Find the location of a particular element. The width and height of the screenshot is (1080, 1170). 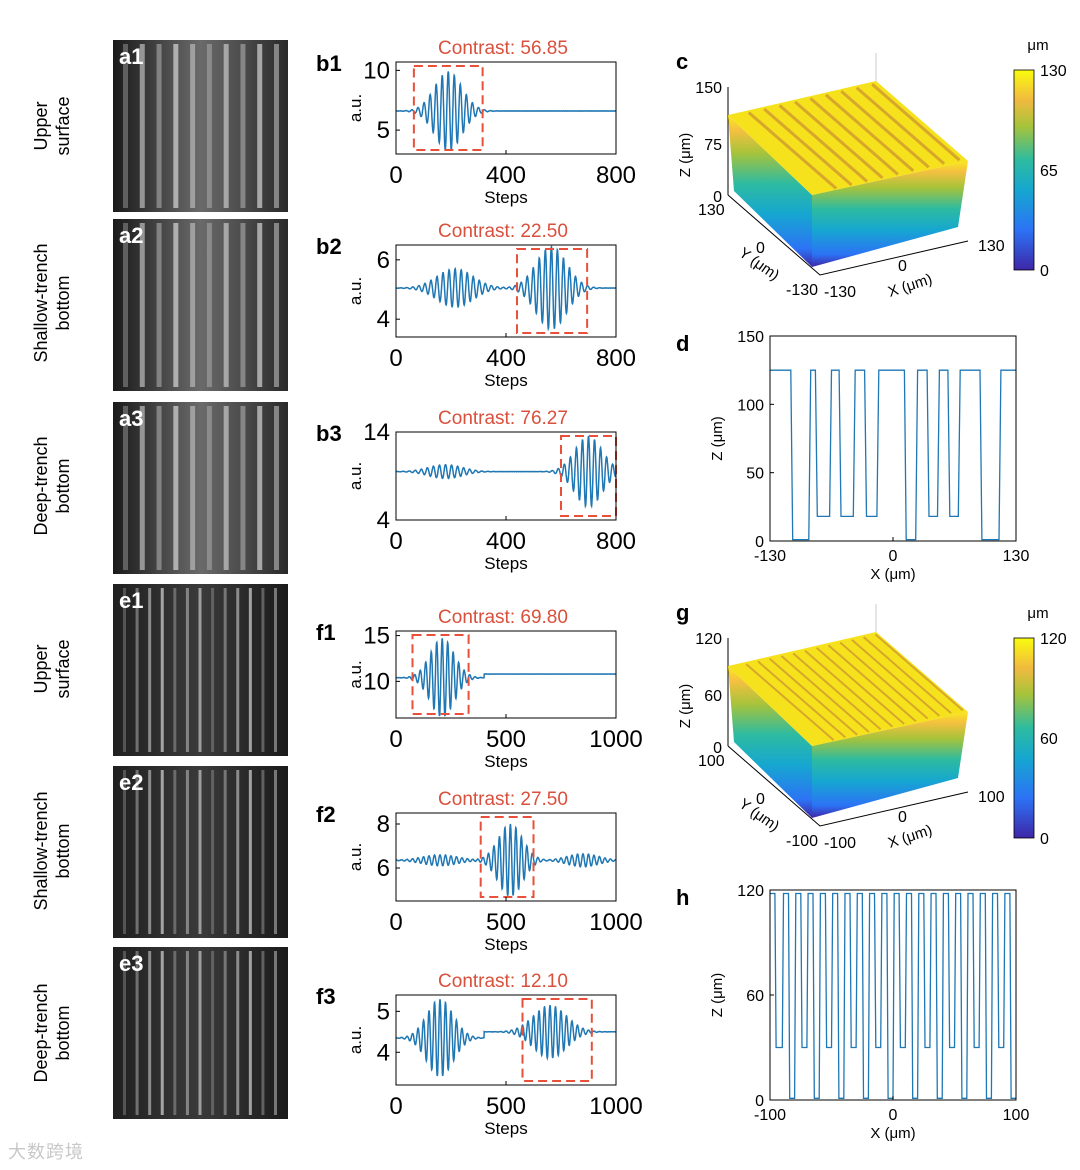

y-tick-label: 60 is located at coordinates (755, 996).